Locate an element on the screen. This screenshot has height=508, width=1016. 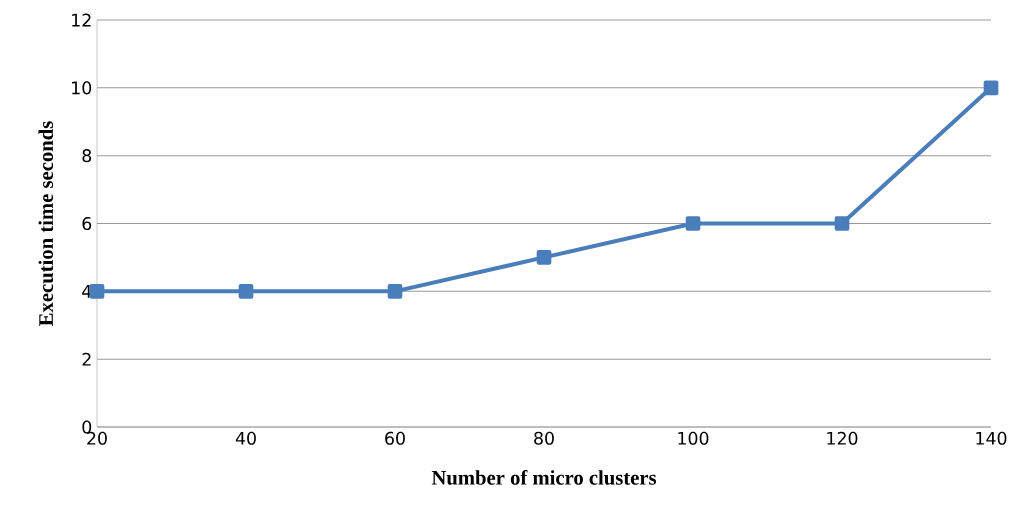
y-tick-label: 4 is located at coordinates (87, 291).